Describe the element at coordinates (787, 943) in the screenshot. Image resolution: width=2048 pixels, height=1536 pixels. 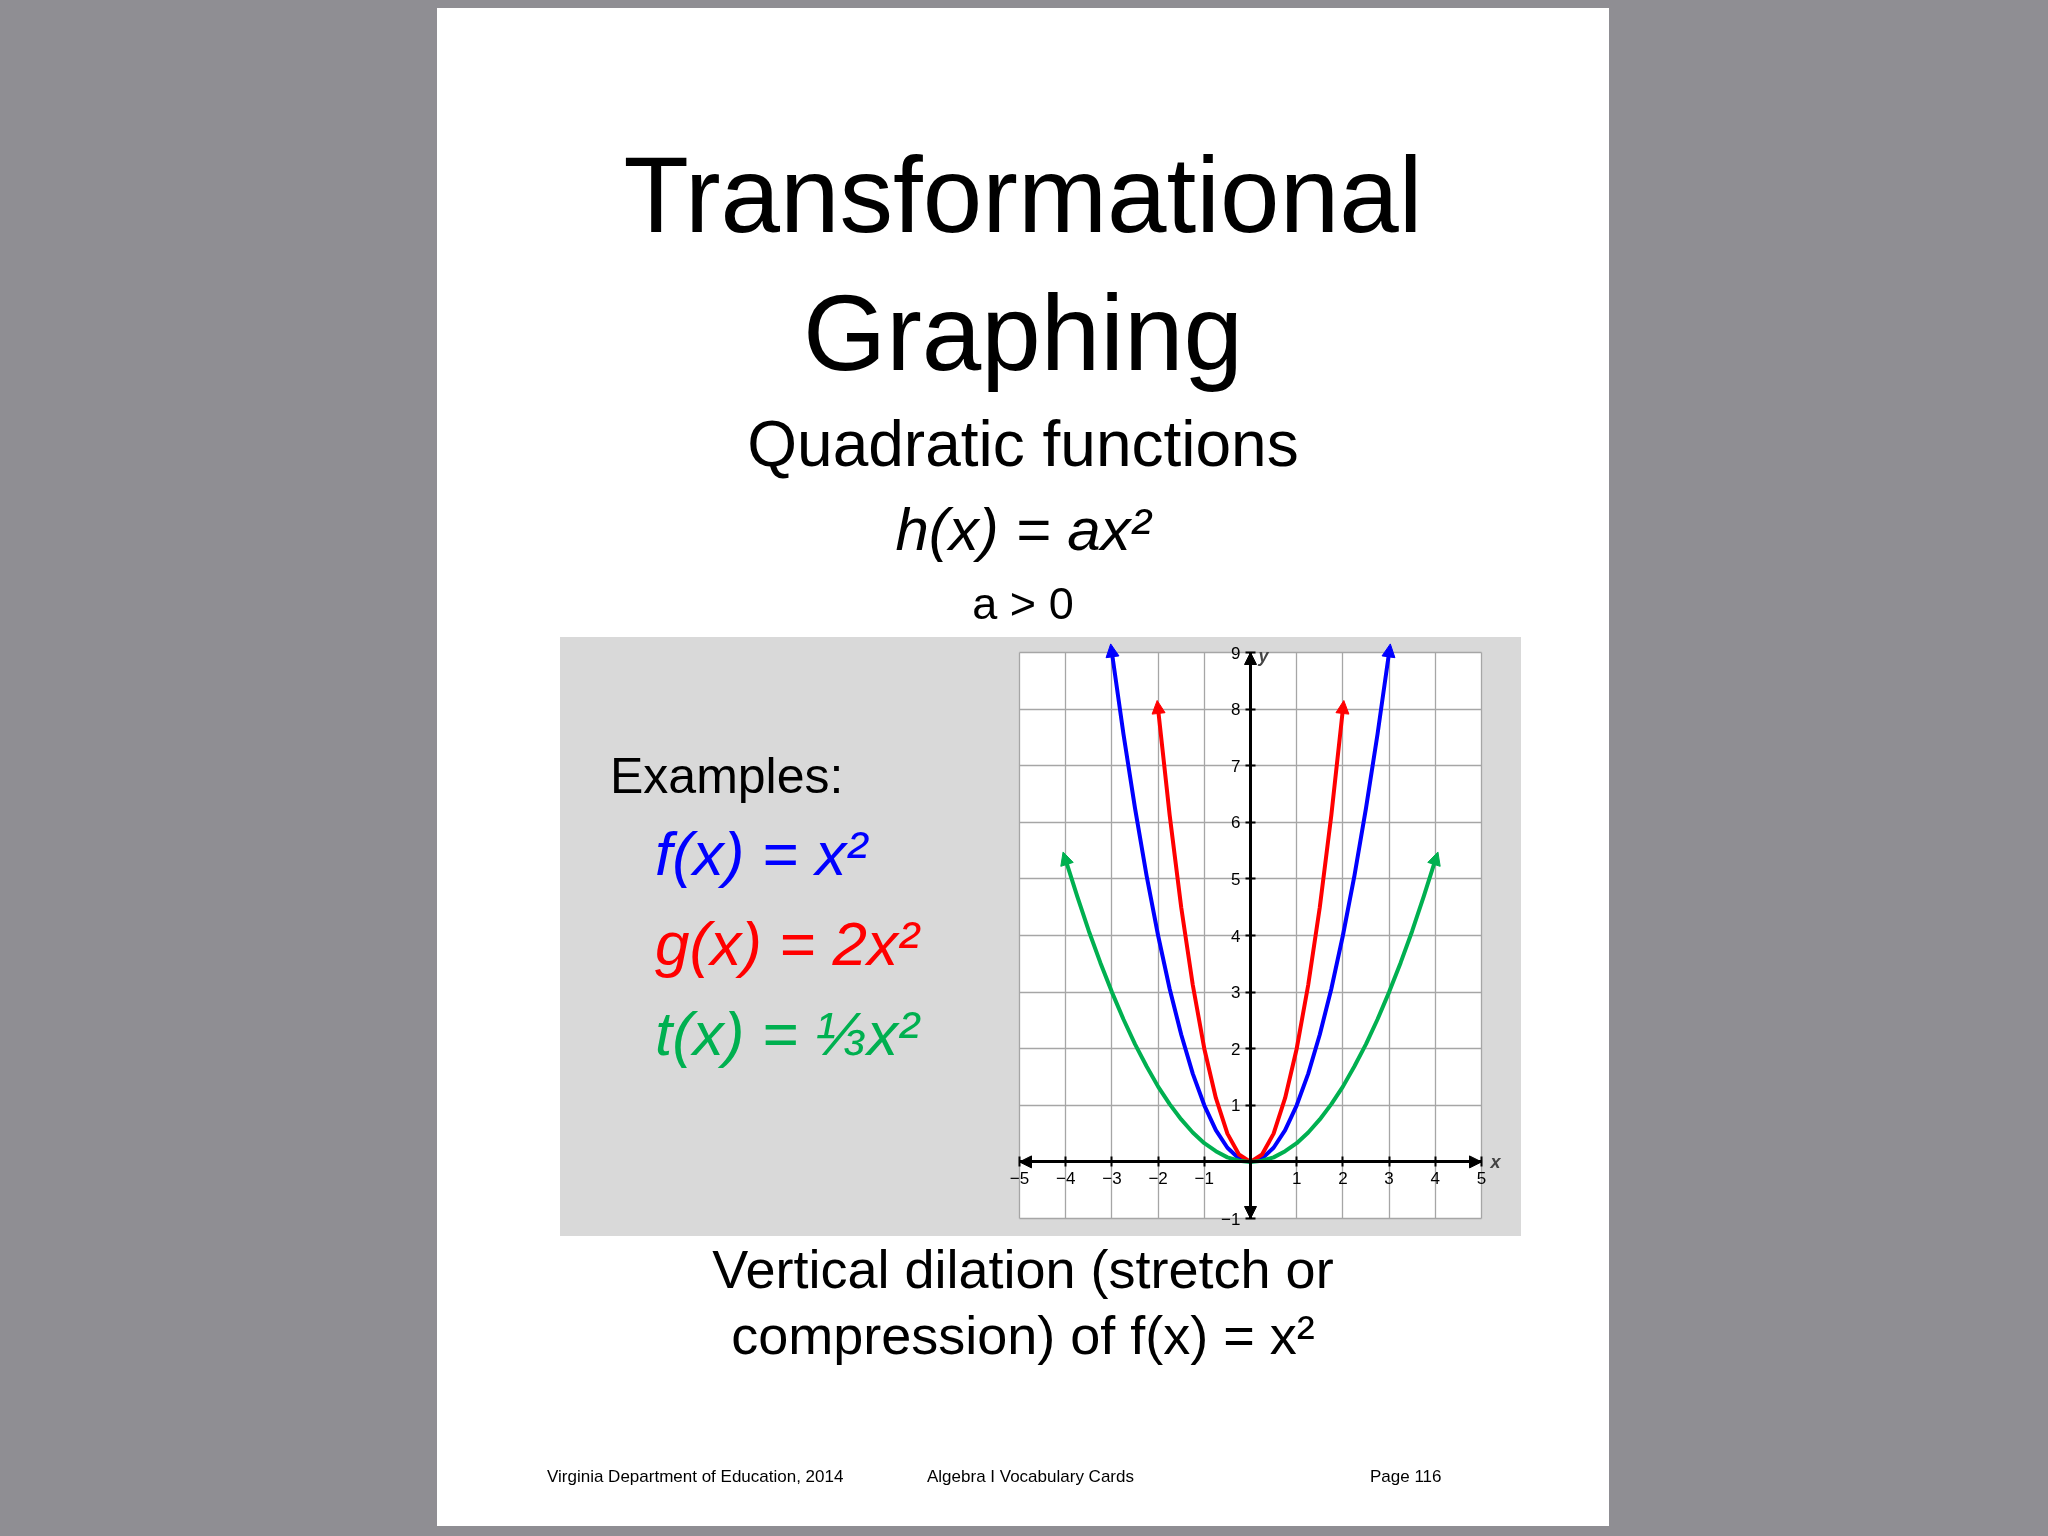
I see `text: g(x) = 2x²` at that location.